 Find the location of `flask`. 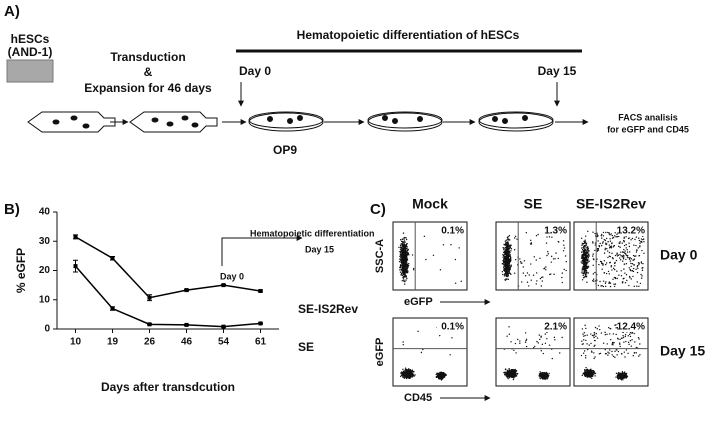

flask is located at coordinates (173, 122).